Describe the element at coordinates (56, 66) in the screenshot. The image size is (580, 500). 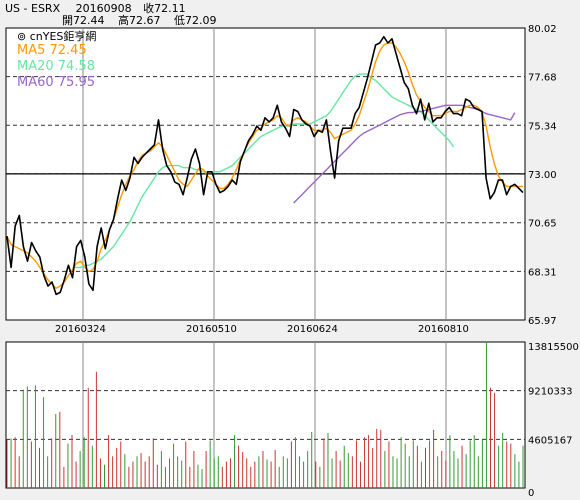
I see `legend-ma20: MA20 74.58` at that location.